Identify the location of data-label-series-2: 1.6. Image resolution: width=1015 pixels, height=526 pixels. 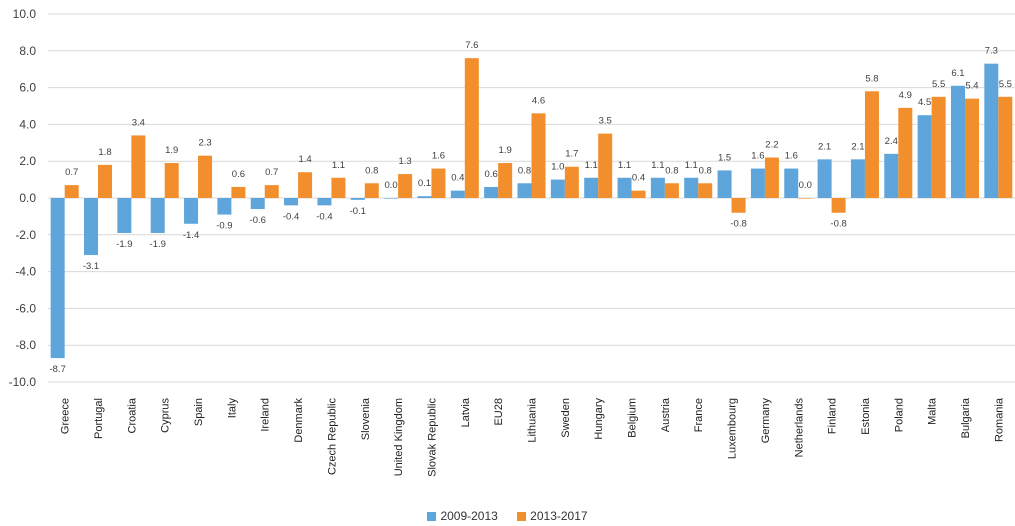
(438, 156).